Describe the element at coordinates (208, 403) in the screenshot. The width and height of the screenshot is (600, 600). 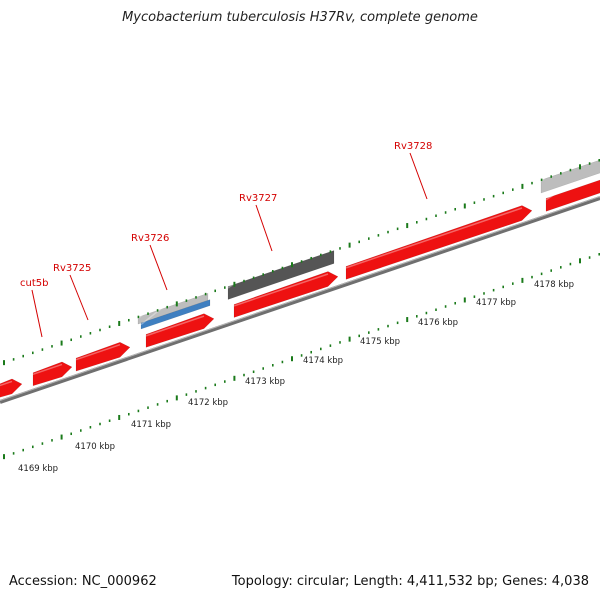
I see `kbp-label-4: 4172 kbp` at that location.